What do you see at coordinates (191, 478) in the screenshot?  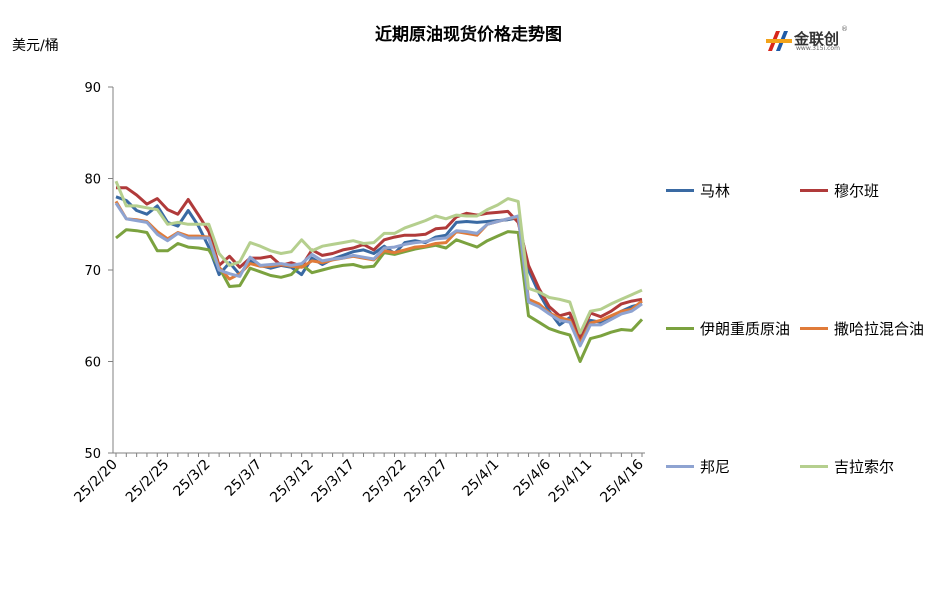 I see `x-tick-label: 25/3/2` at bounding box center [191, 478].